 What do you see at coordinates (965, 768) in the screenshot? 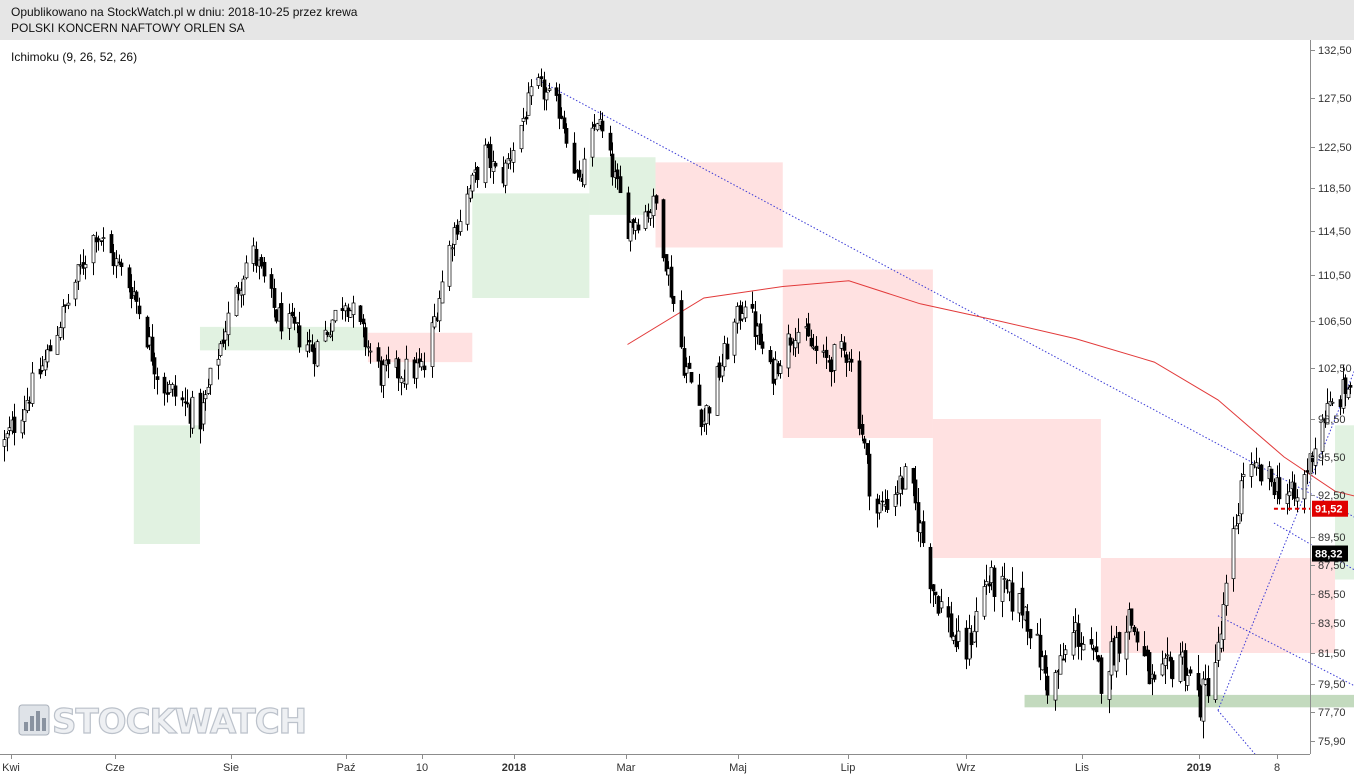
I see `x-tick-label: Wrz` at bounding box center [965, 768].